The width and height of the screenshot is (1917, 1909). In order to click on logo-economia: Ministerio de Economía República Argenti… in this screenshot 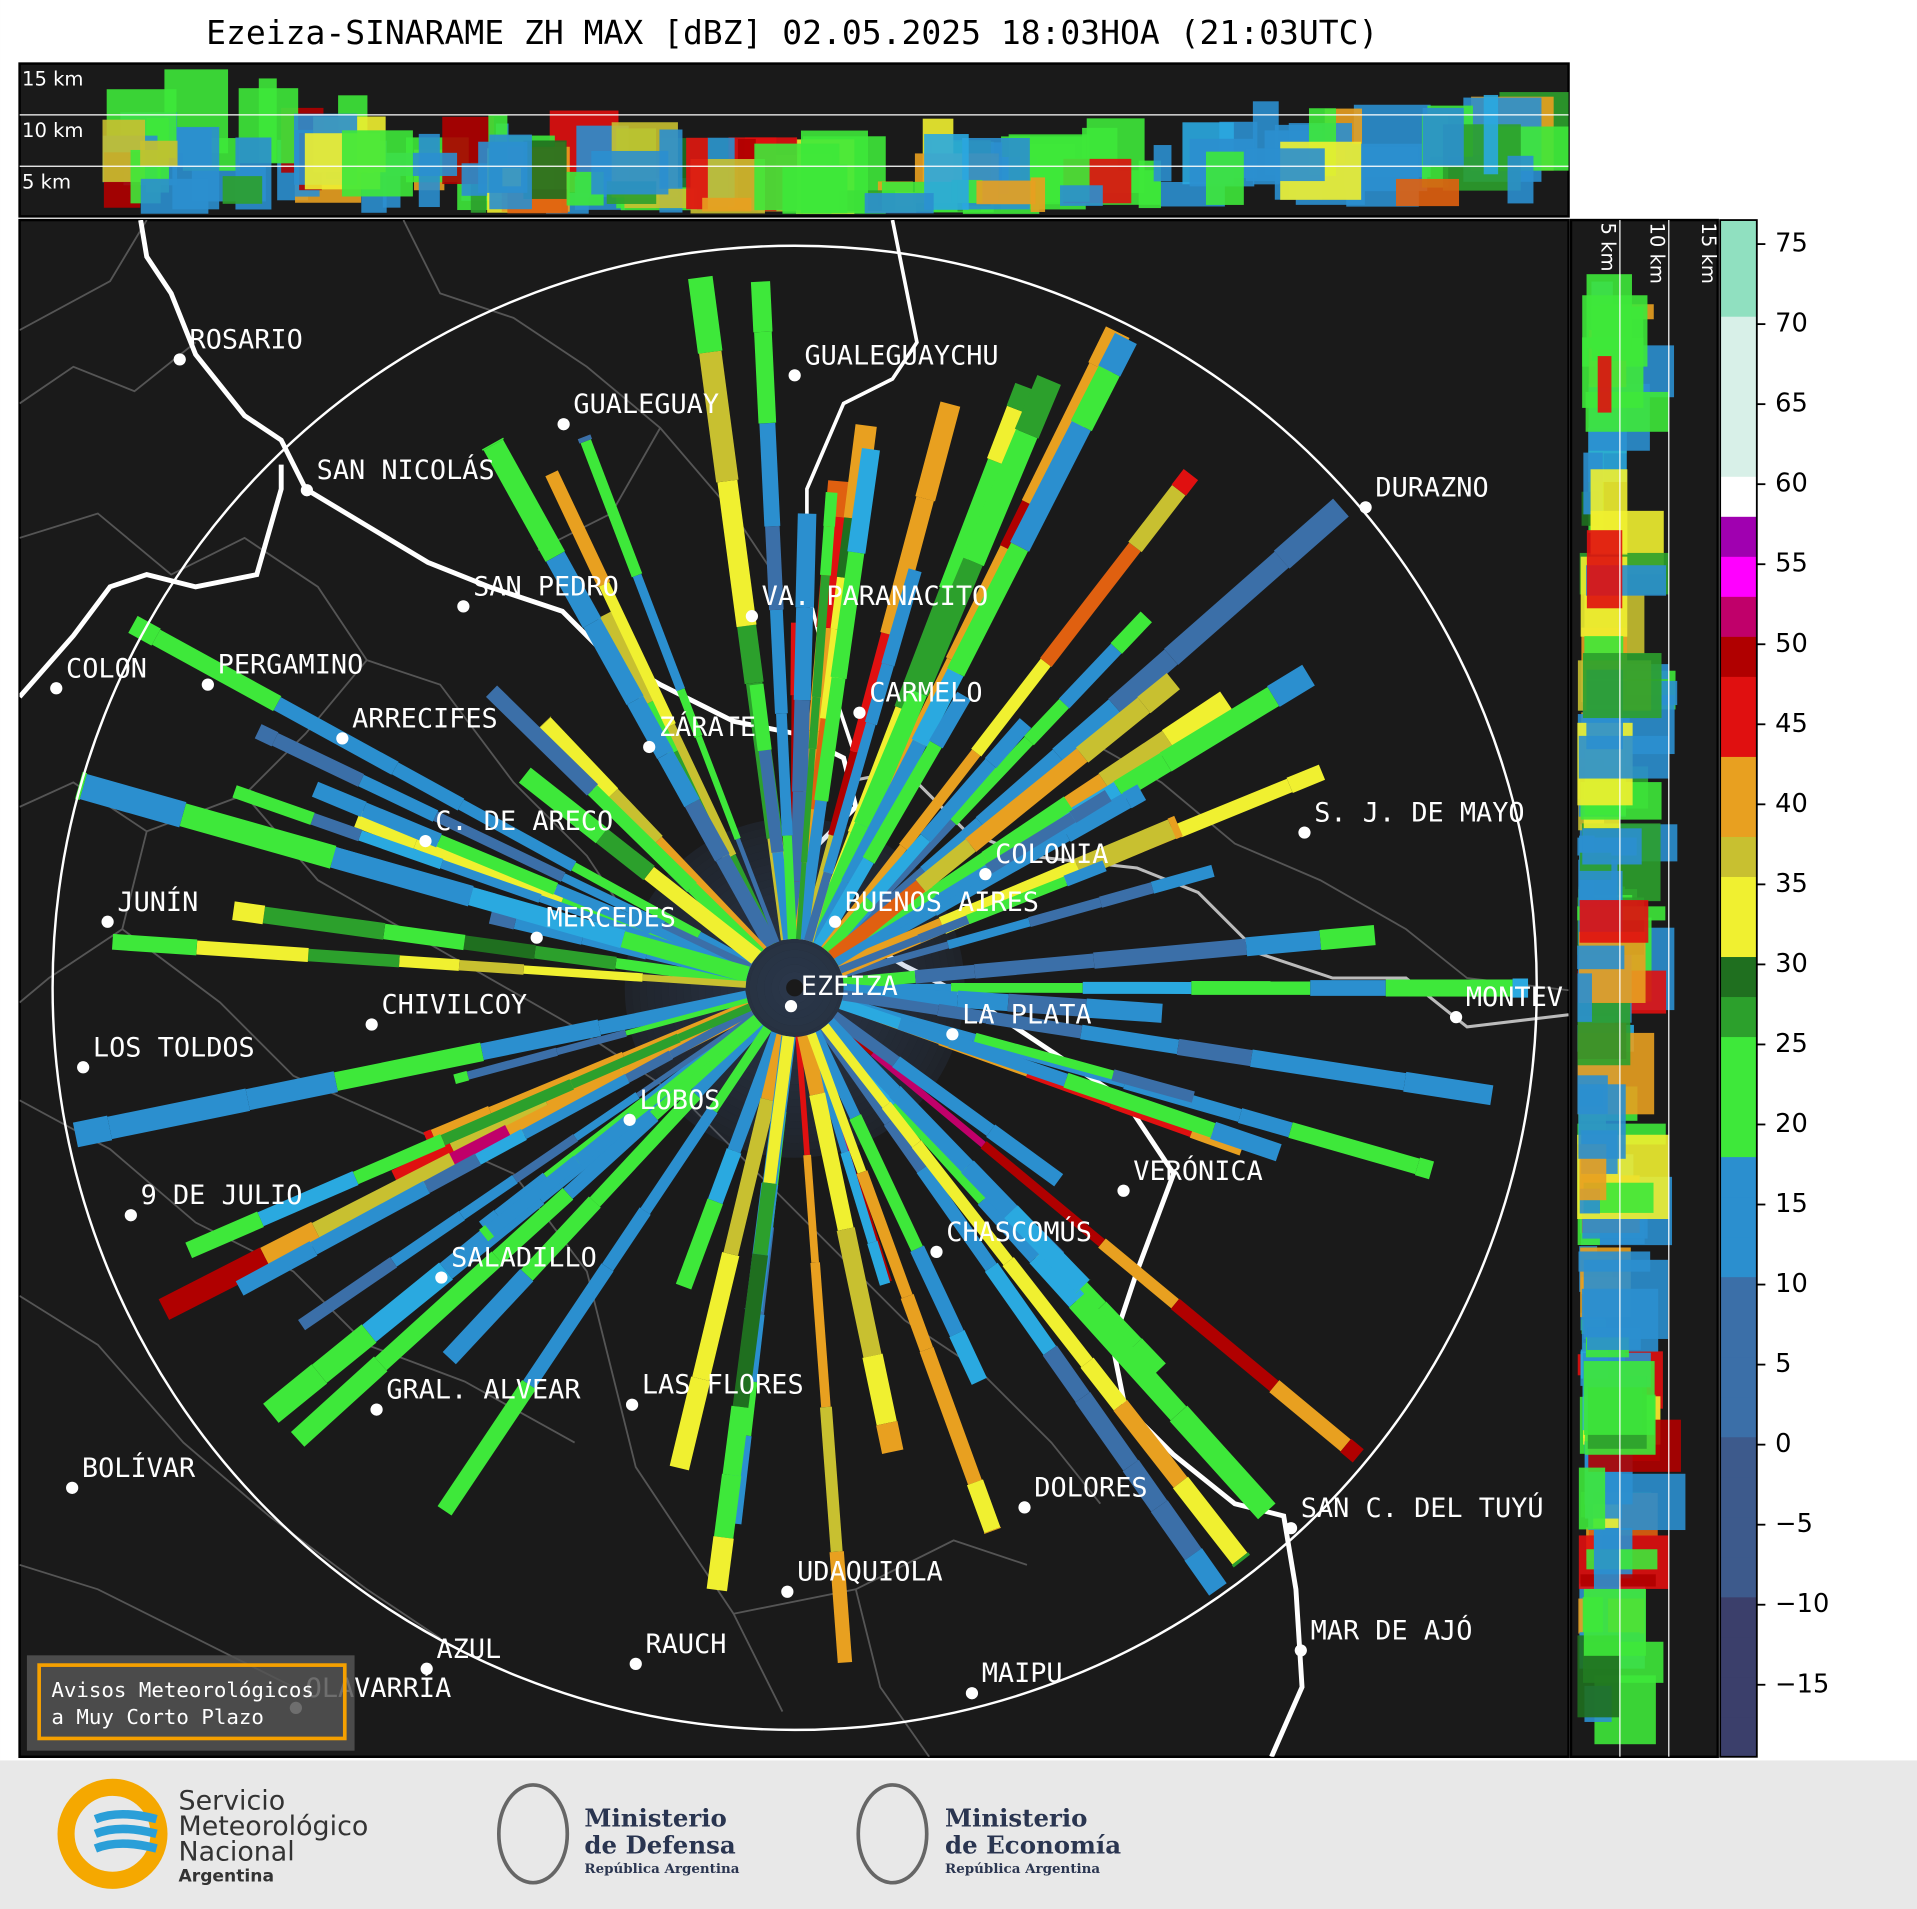, I will do `click(988, 1834)`.